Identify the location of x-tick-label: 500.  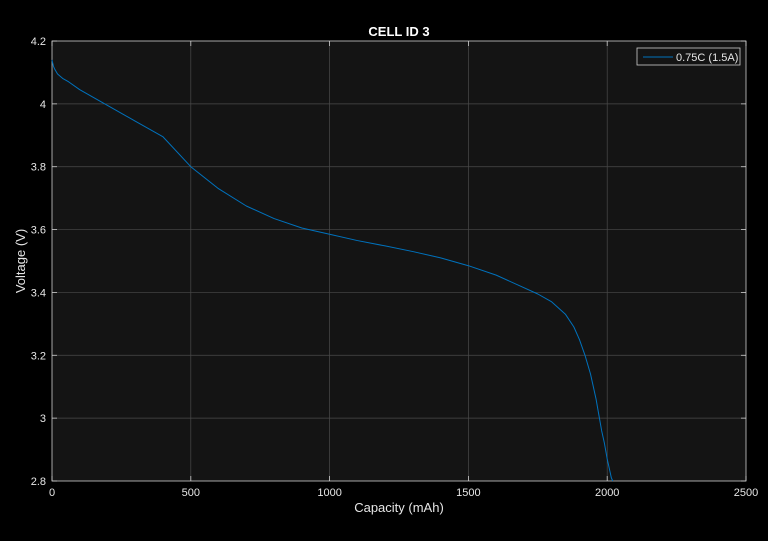
(191, 493).